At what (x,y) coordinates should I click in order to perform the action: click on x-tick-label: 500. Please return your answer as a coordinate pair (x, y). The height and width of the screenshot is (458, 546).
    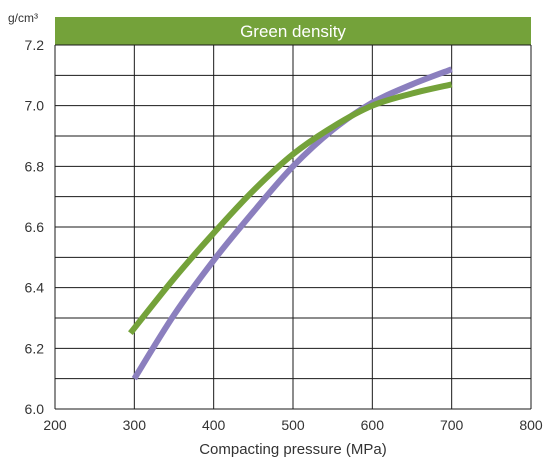
    Looking at the image, I should click on (293, 425).